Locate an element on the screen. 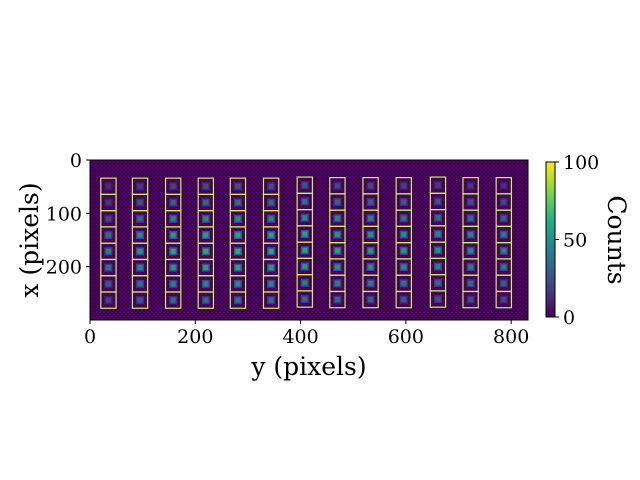 This screenshot has height=480, width=640. colorbar-ticks: 0 50 100 is located at coordinates (577, 240).